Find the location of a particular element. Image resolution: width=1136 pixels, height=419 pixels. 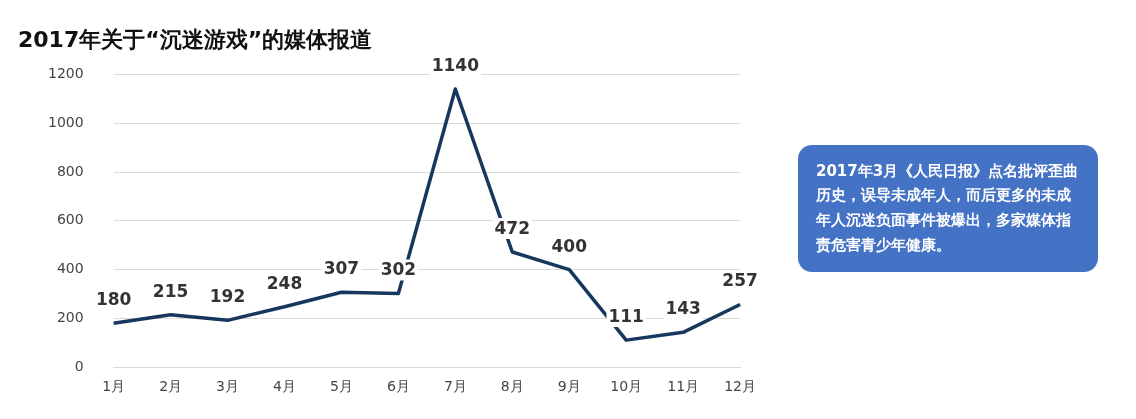

y-tick-label: 600 is located at coordinates (70, 219).